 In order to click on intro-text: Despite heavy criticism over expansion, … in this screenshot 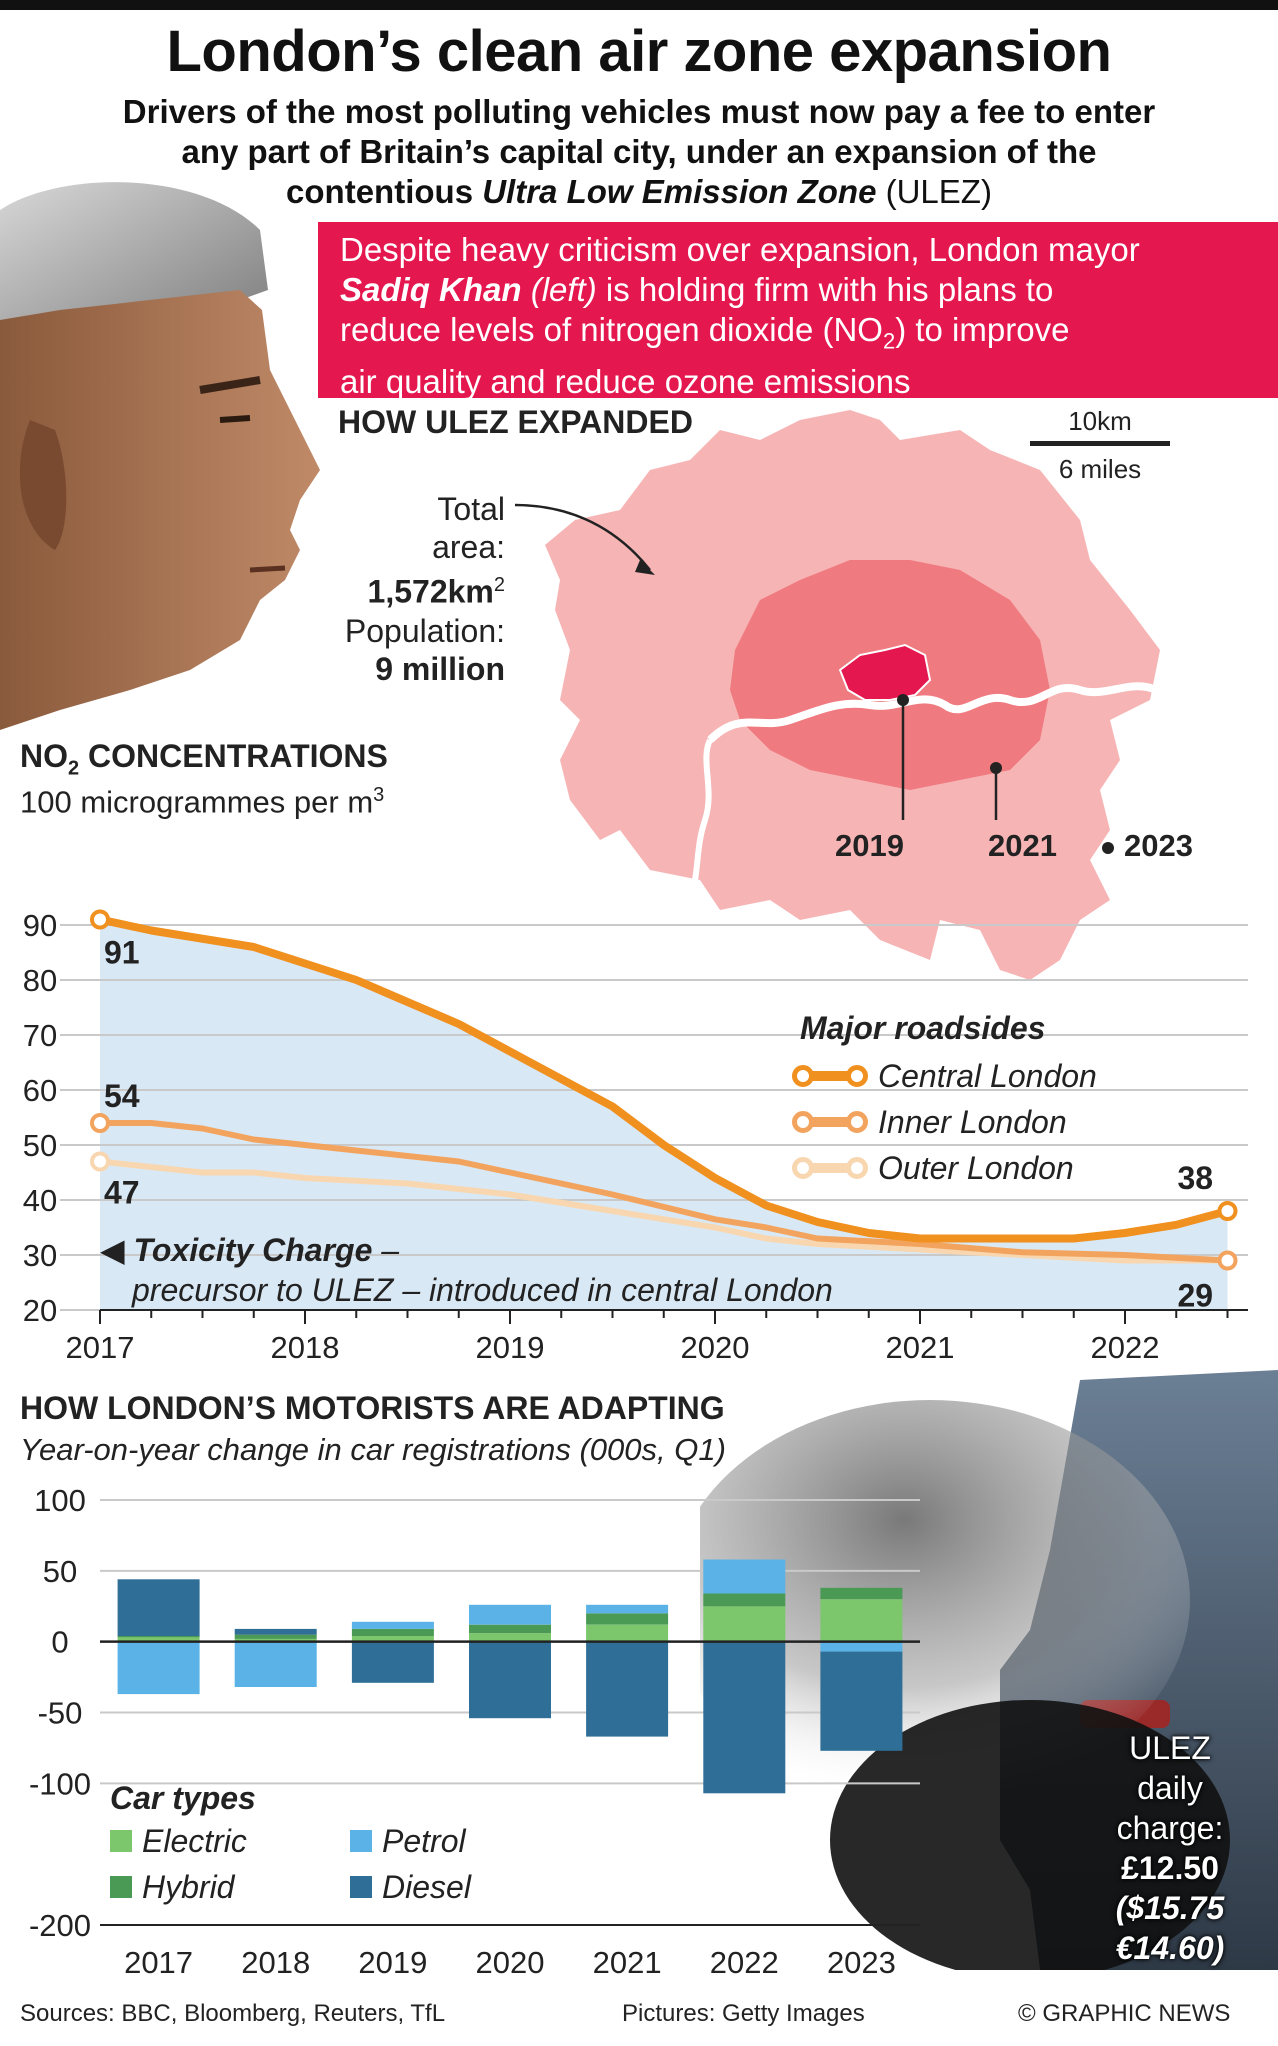, I will do `click(805, 316)`.